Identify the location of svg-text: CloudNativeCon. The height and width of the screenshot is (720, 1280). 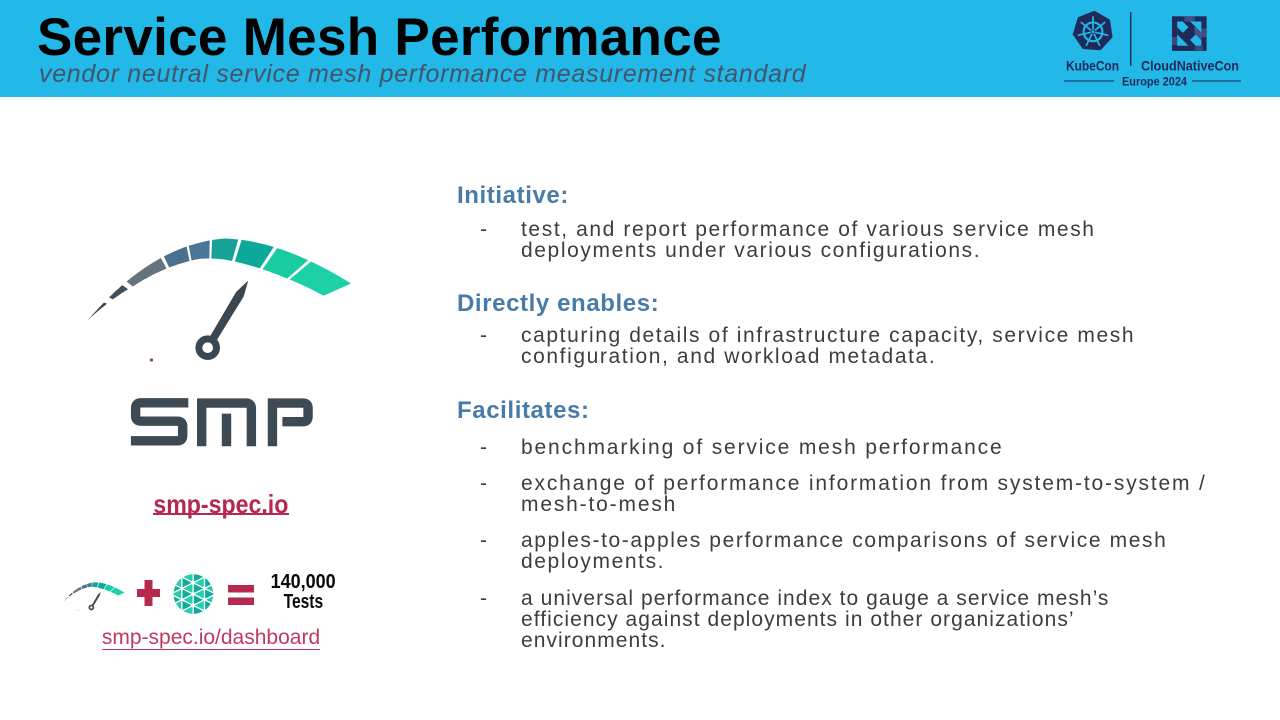
(1190, 66).